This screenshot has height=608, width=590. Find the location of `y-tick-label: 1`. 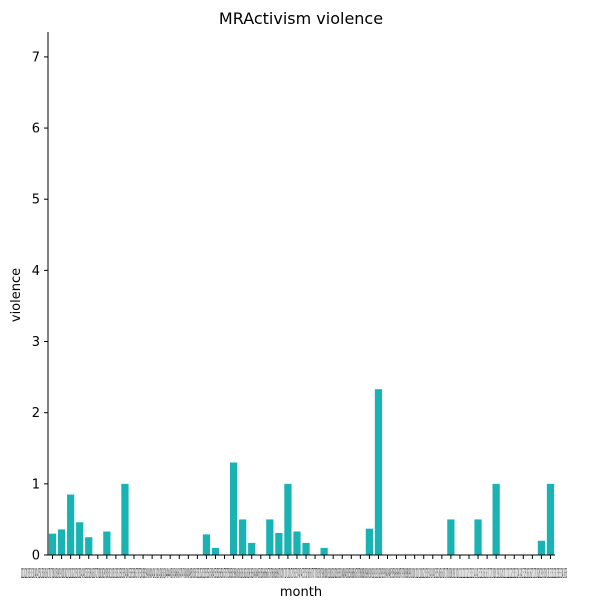

y-tick-label: 1 is located at coordinates (36, 484).